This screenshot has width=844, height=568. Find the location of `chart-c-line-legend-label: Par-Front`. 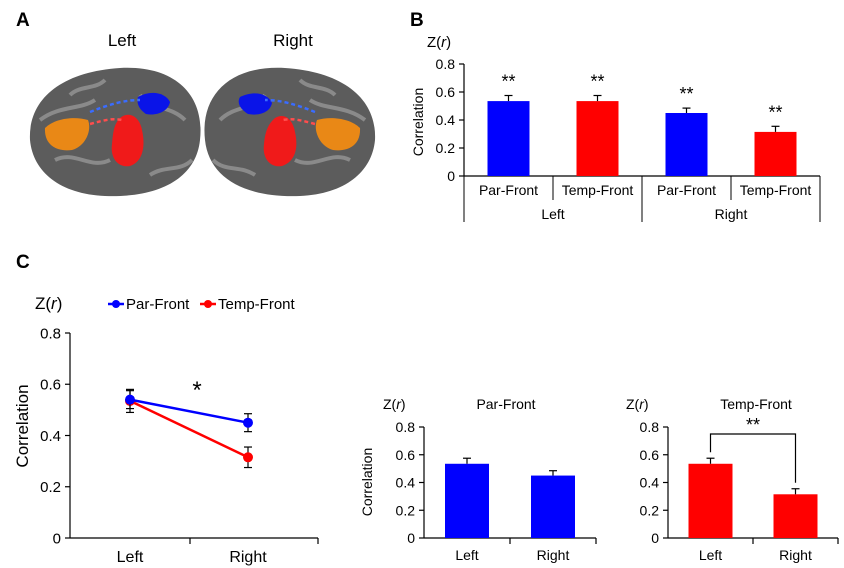

chart-c-line-legend-label: Par-Front is located at coordinates (158, 304).